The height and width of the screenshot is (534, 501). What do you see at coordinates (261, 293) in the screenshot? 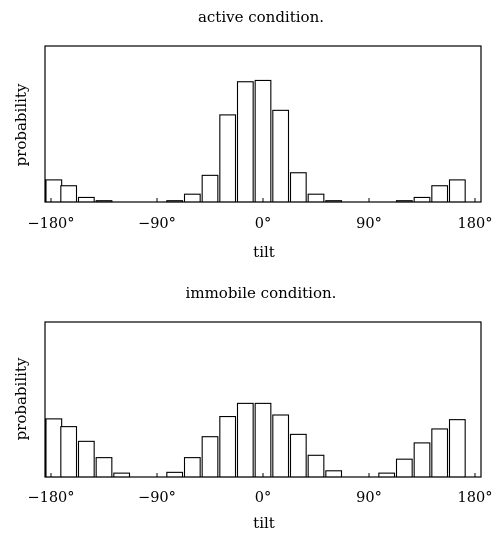
I see `chart-title: immobile condition.` at bounding box center [261, 293].